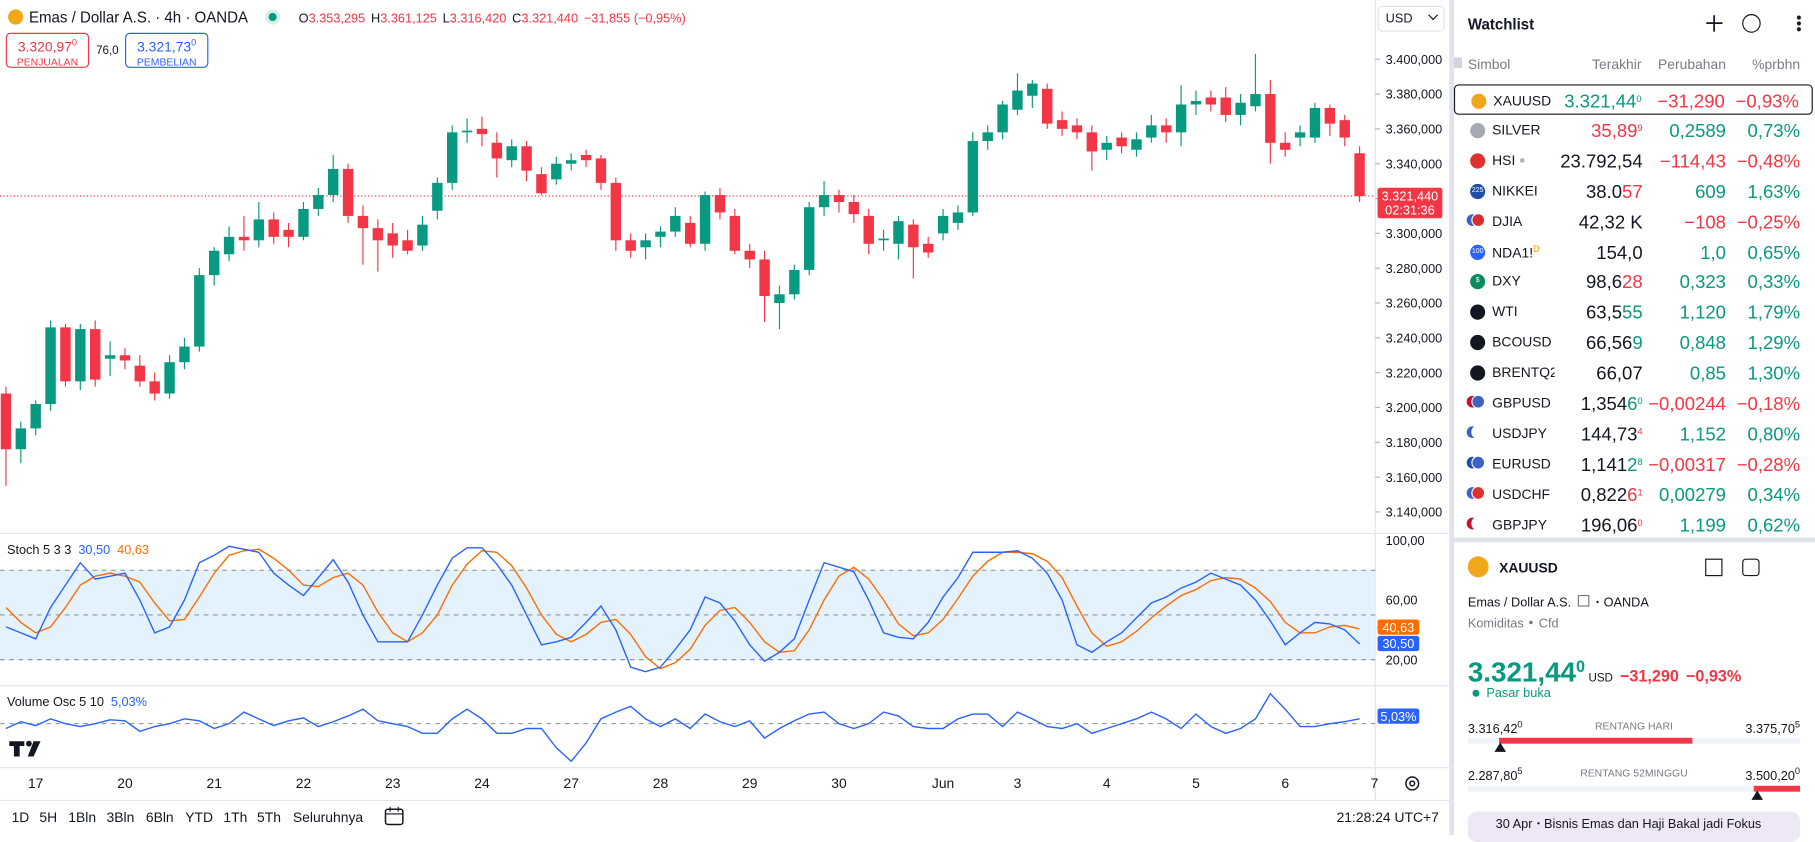  What do you see at coordinates (1515, 190) in the screenshot?
I see `symbol: NIKKEI` at bounding box center [1515, 190].